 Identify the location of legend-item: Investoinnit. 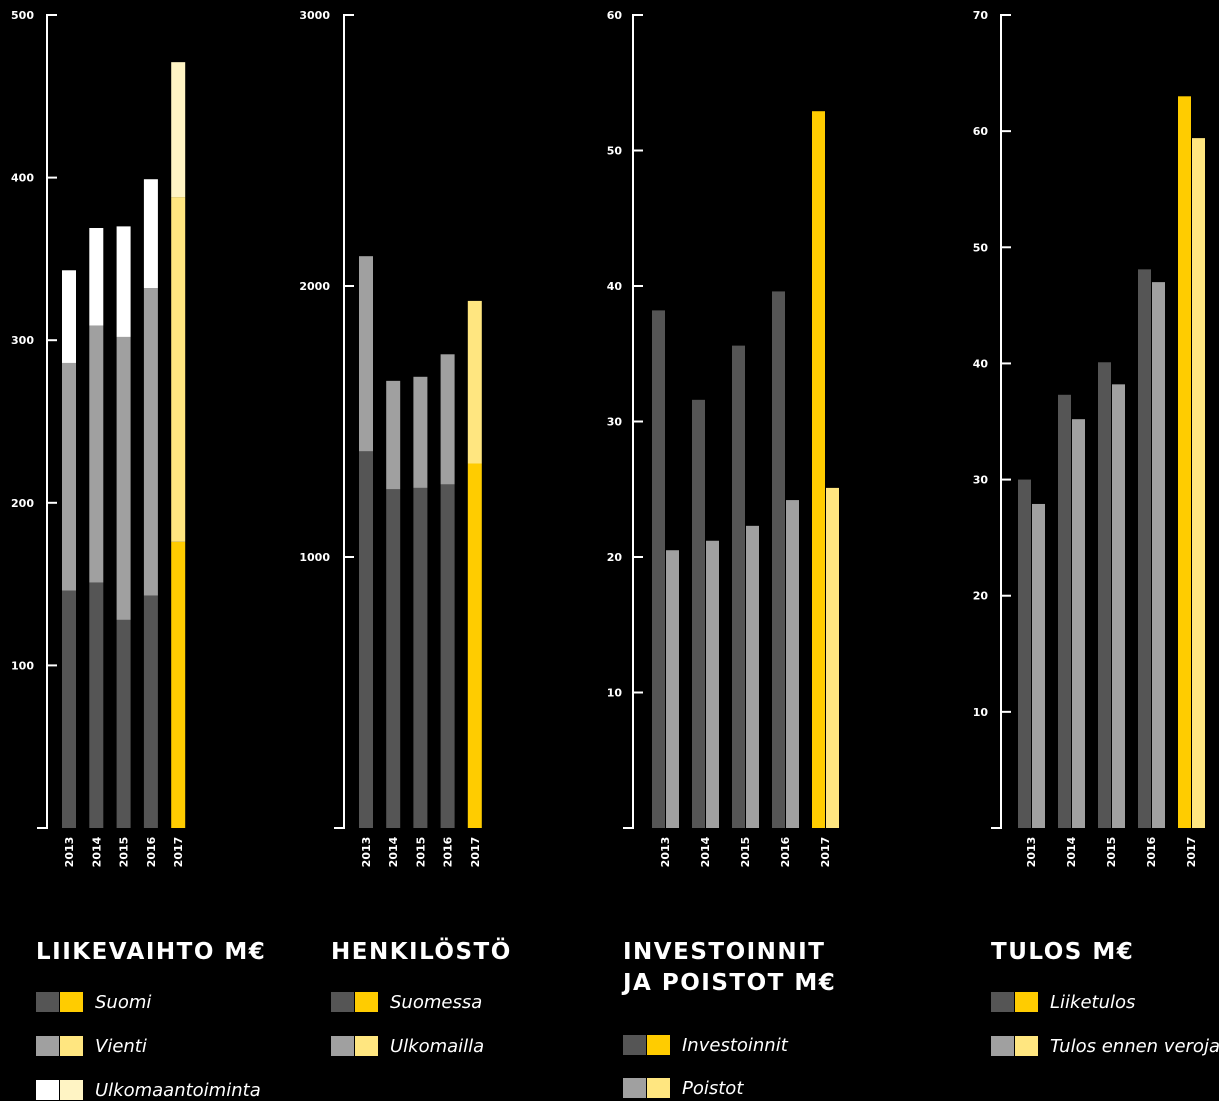
(705, 1045).